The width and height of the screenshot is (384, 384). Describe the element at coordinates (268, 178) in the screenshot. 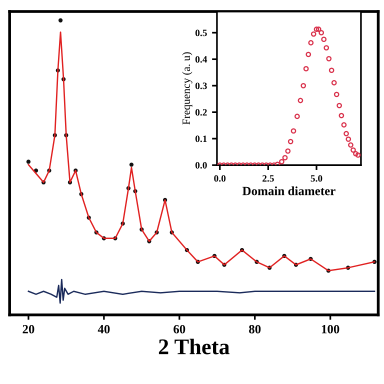

I see `x-tick-label: 2.5` at that location.